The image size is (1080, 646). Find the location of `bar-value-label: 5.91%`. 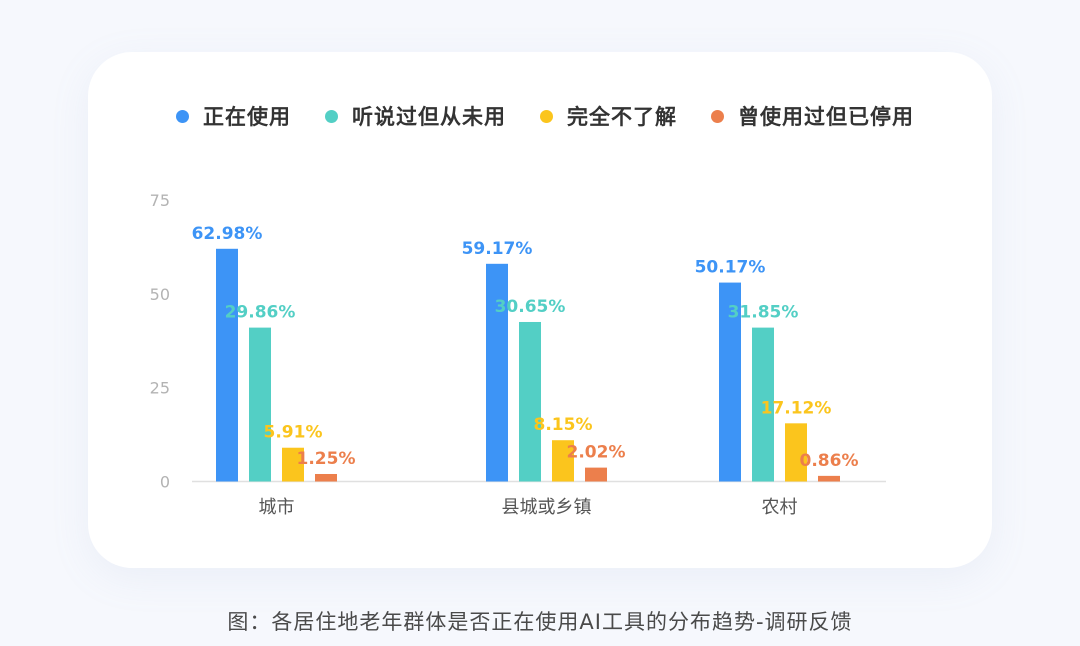

bar-value-label: 5.91% is located at coordinates (293, 433).